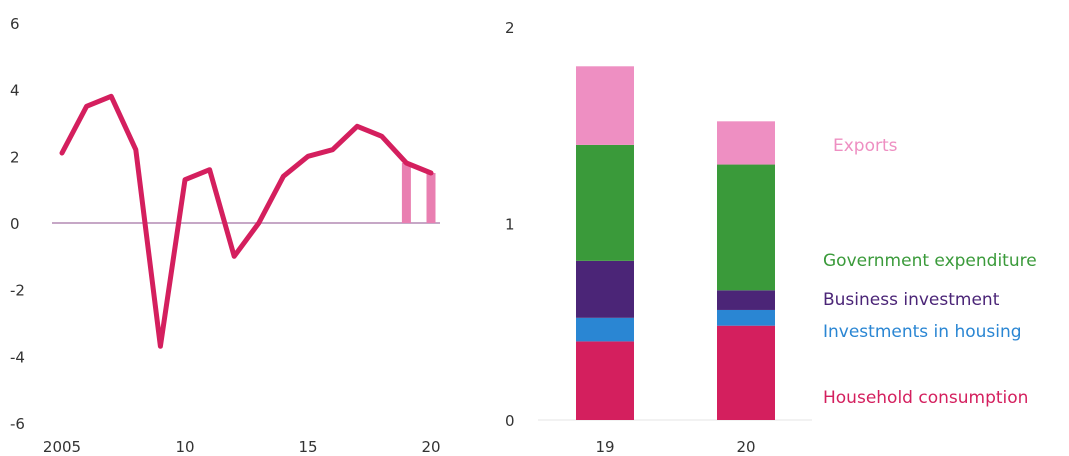 This screenshot has height=456, width=1069. What do you see at coordinates (922, 332) in the screenshot?
I see `legend-label: Investments in housing` at bounding box center [922, 332].